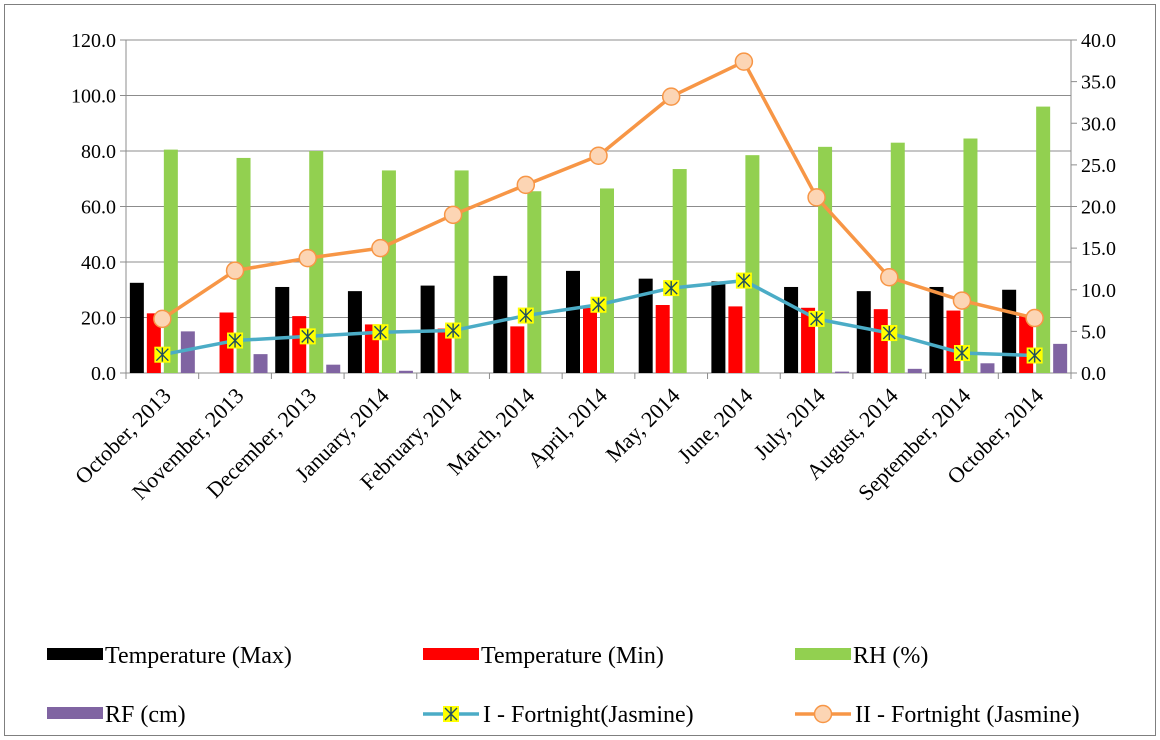  I want to click on right-axis: 0.0 5.0 10.0 15.0 20.0 25.0 30.0 35.0 40.0, so click(1093, 207).